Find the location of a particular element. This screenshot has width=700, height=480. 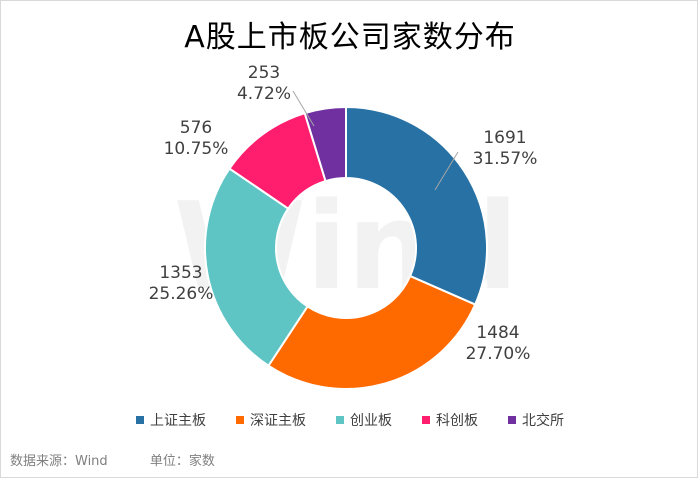

data-label-percent-2: 25.26% is located at coordinates (181, 294).